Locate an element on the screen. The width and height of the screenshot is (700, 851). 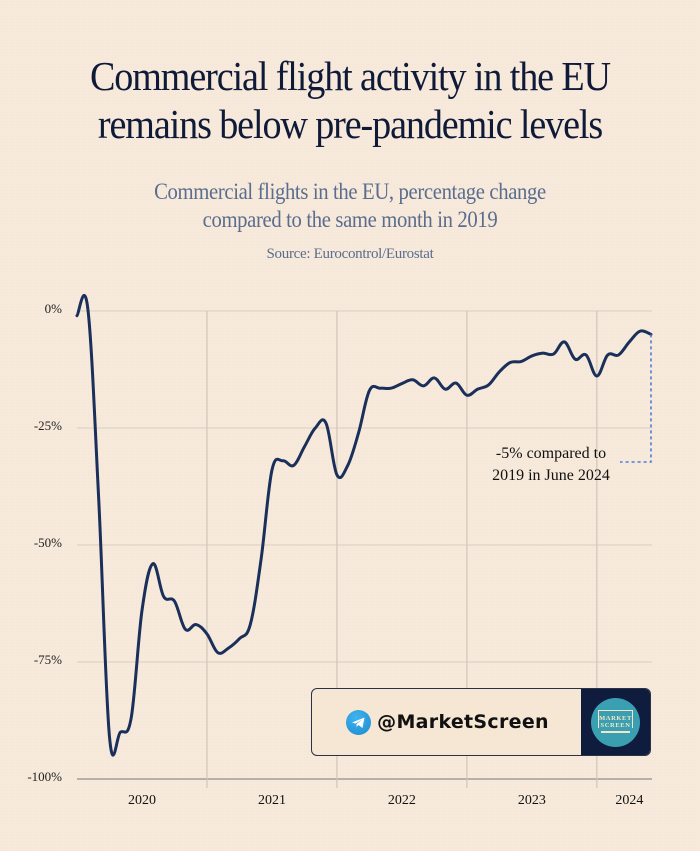
y-axis: 0% -25% -50% -75% -100% is located at coordinates (44, 542).